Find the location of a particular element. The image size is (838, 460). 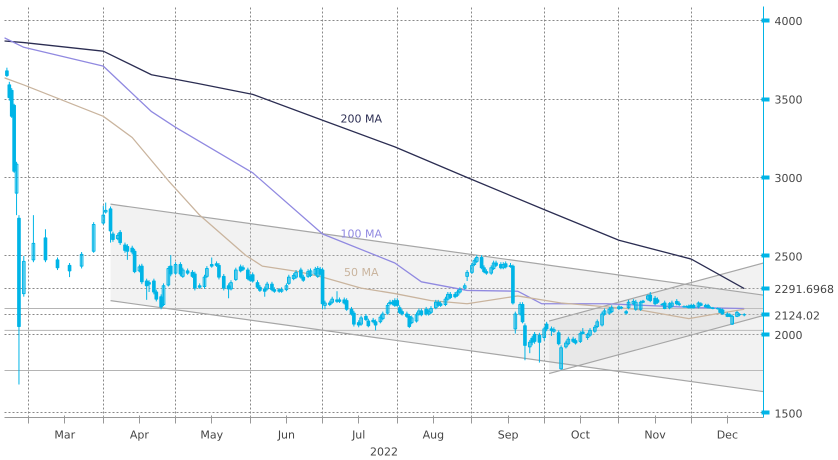

y-tick-label: 1500 is located at coordinates (788, 413).